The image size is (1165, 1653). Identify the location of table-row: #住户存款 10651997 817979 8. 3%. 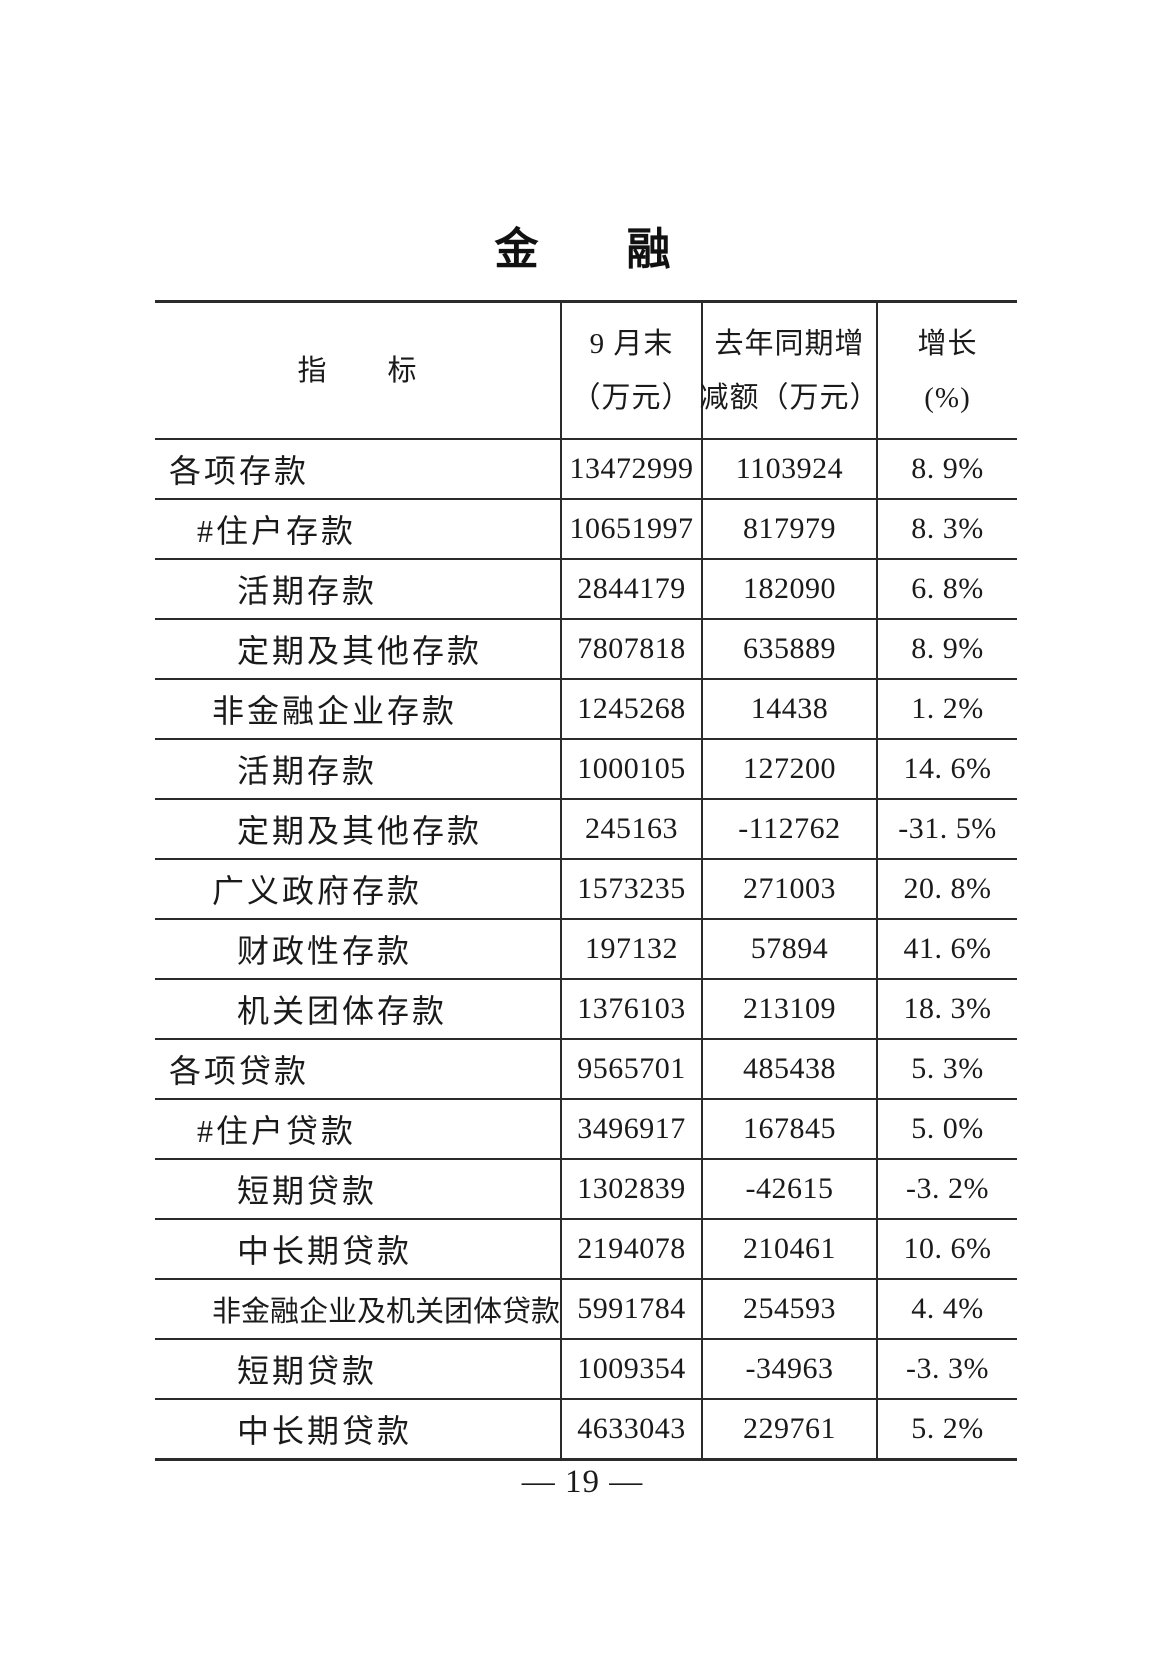
(586, 530).